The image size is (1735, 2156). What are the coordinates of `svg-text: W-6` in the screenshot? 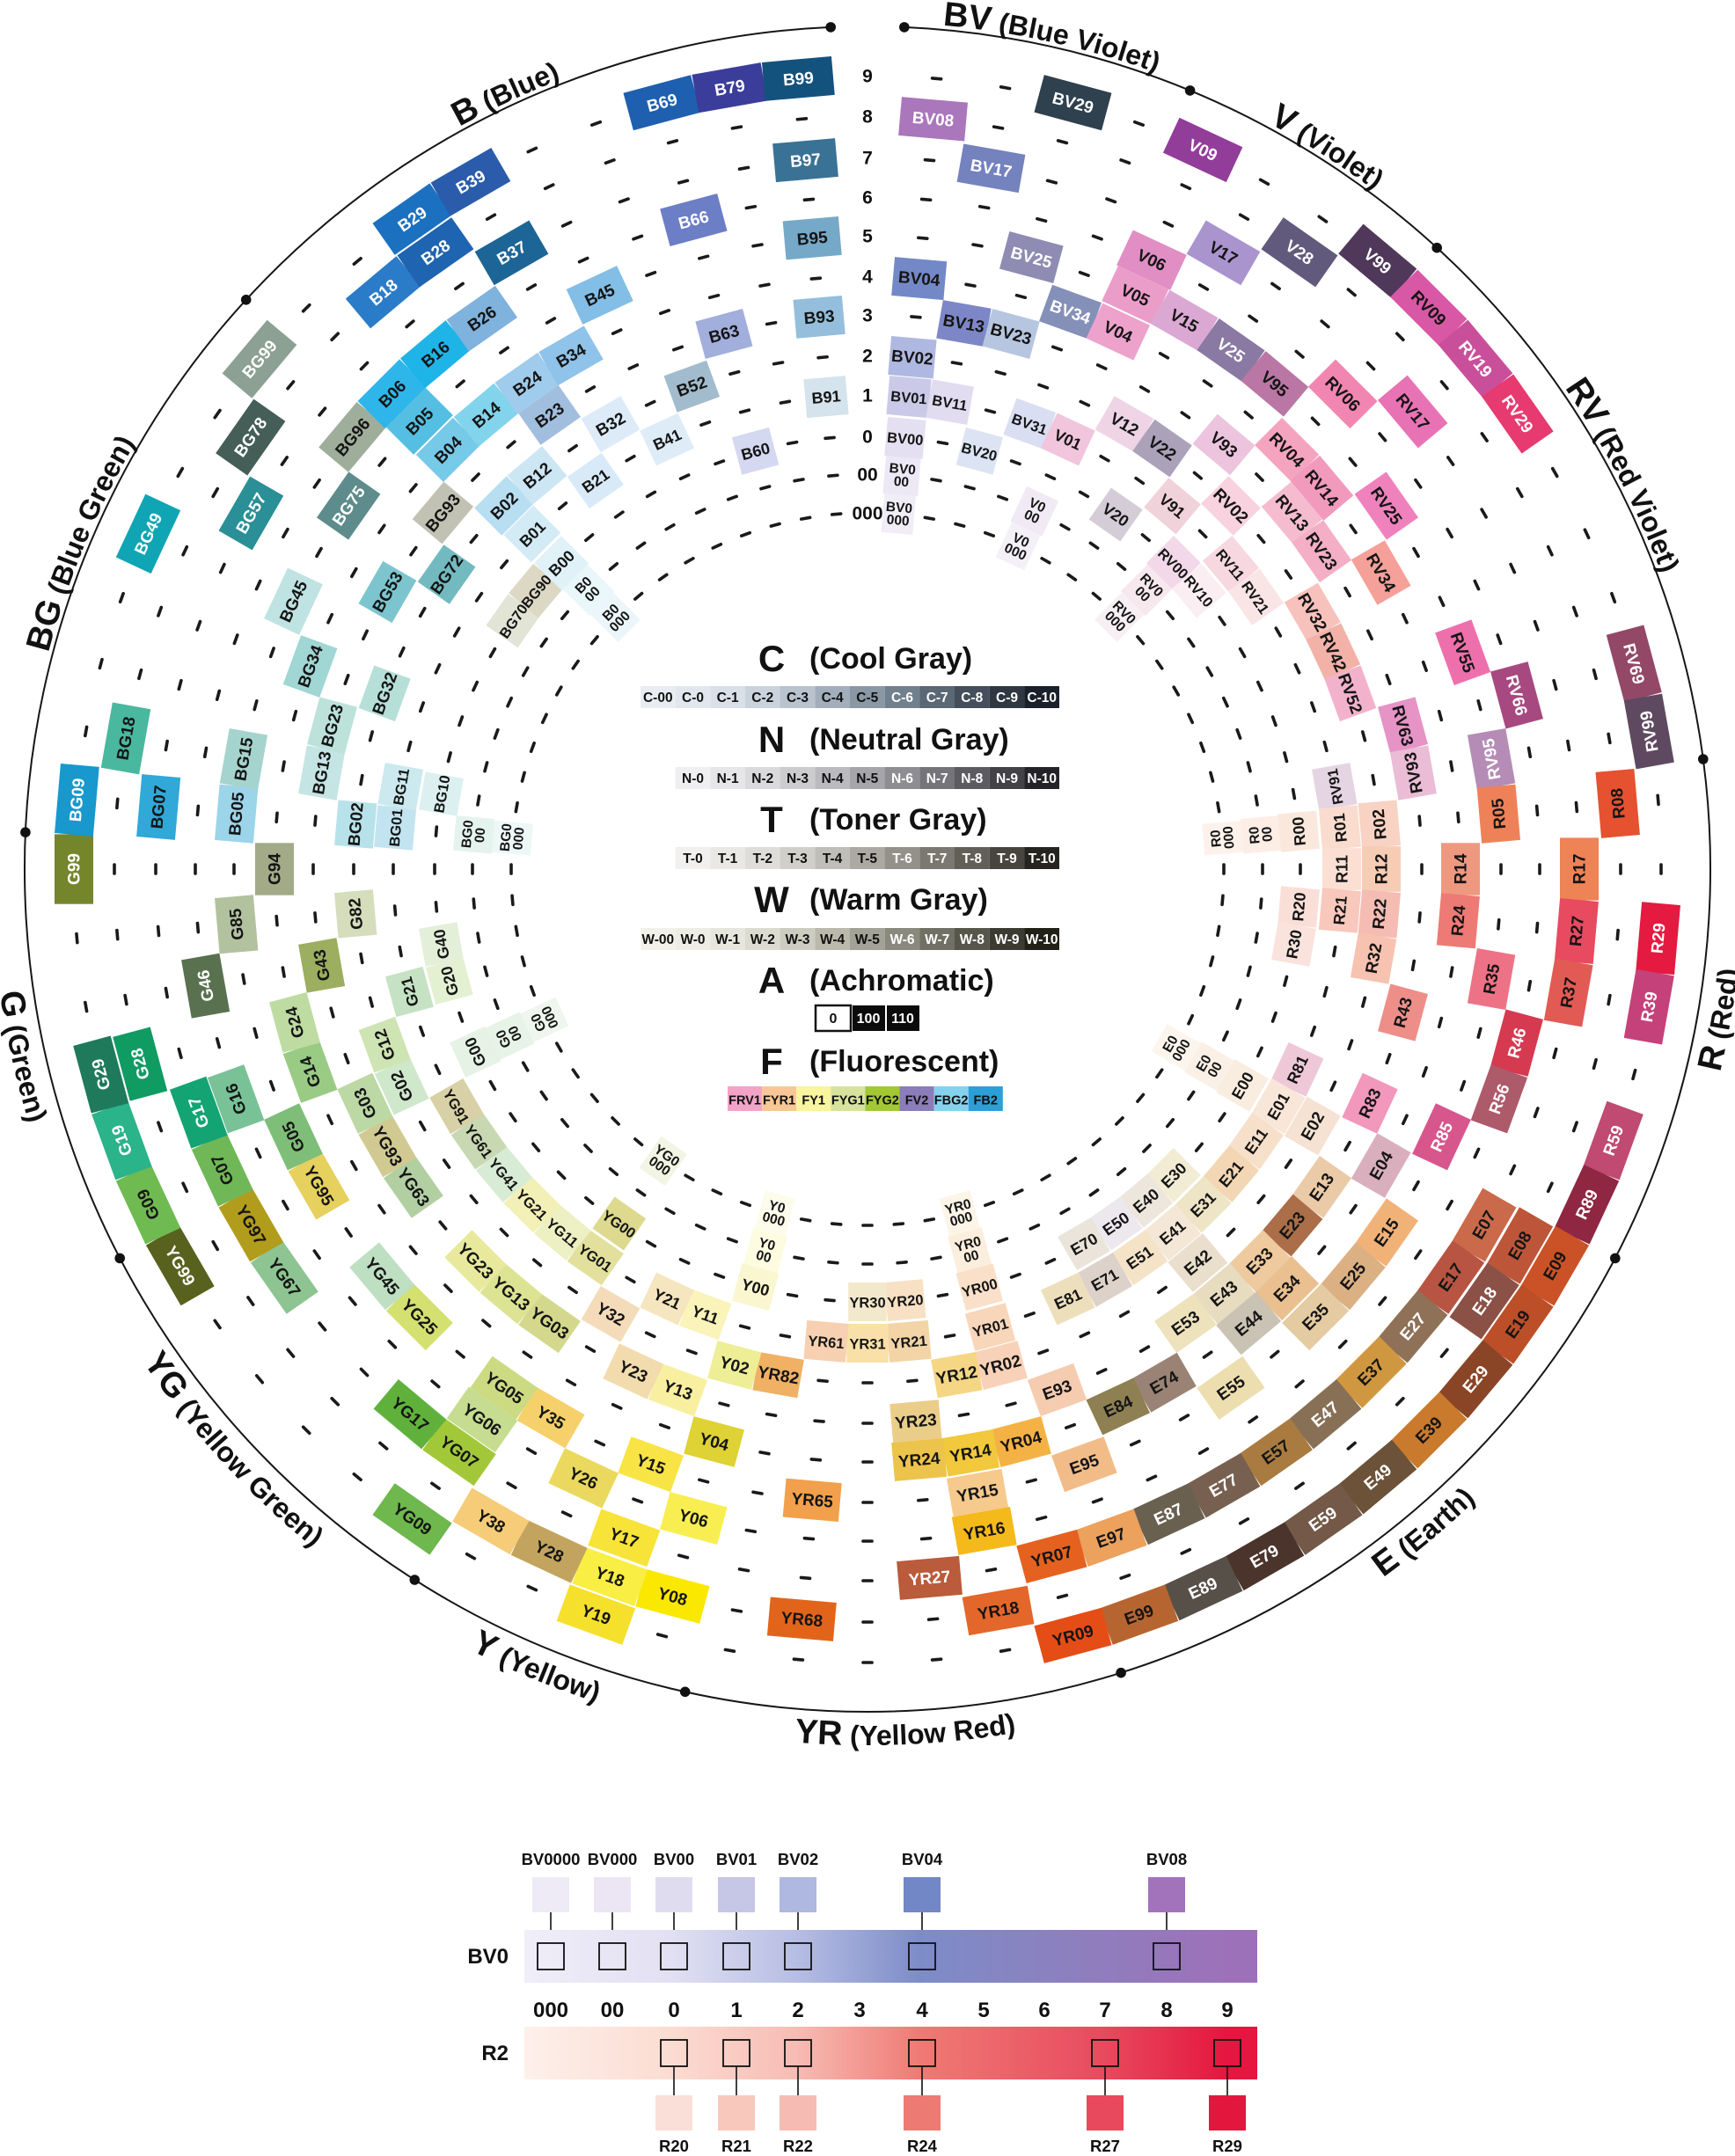 It's located at (901, 939).